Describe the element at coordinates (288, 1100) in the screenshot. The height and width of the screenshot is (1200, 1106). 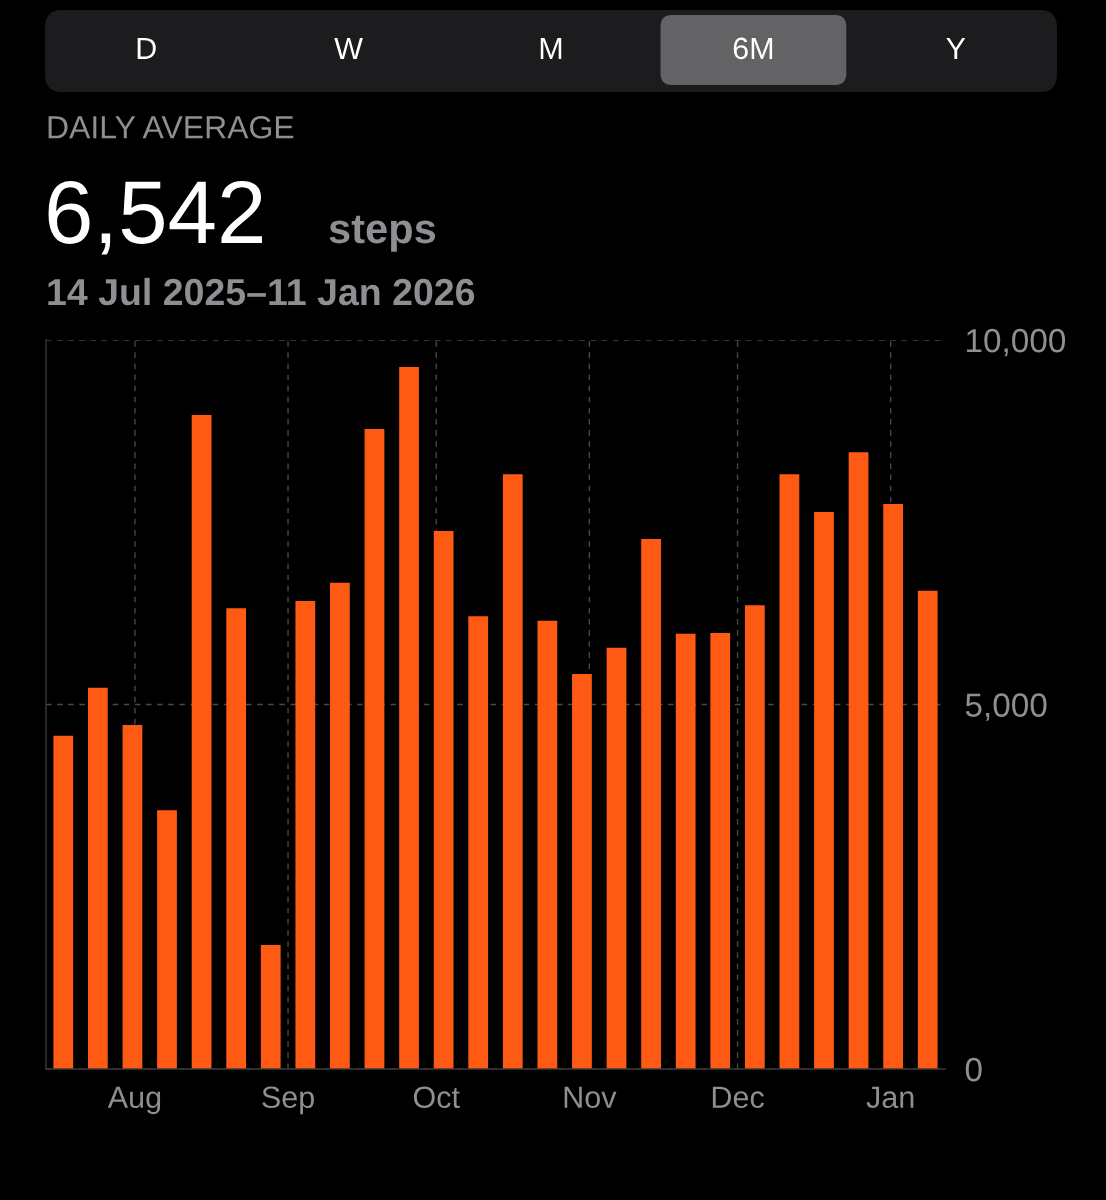
I see `x-tick-label: Sep` at that location.